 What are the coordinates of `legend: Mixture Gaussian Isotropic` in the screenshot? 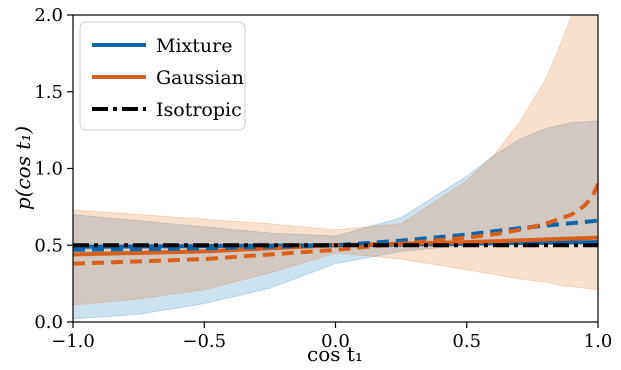 It's located at (162, 76).